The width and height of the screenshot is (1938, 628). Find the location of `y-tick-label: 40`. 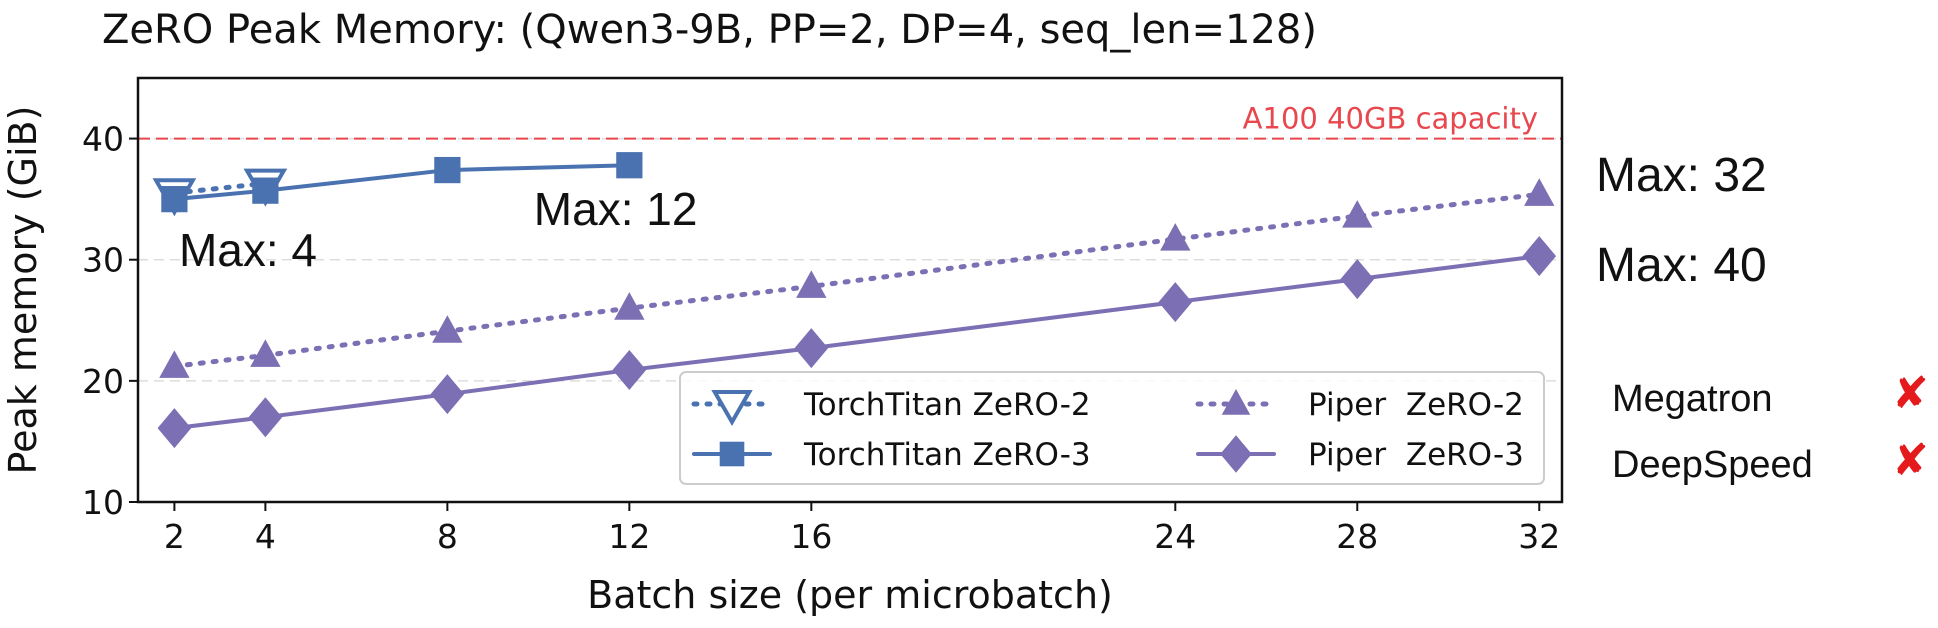

y-tick-label: 40 is located at coordinates (103, 139).